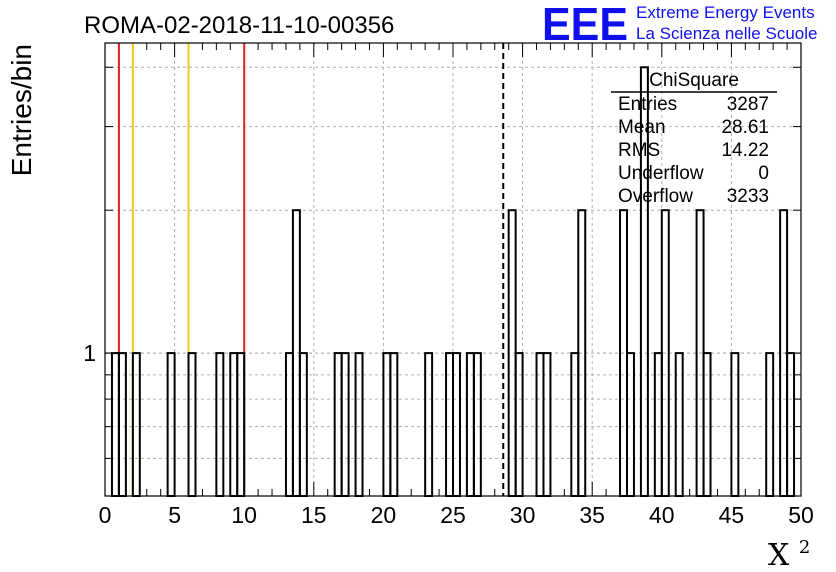 The image size is (836, 572). Describe the element at coordinates (174, 515) in the screenshot. I see `x-tick-label: 5` at that location.